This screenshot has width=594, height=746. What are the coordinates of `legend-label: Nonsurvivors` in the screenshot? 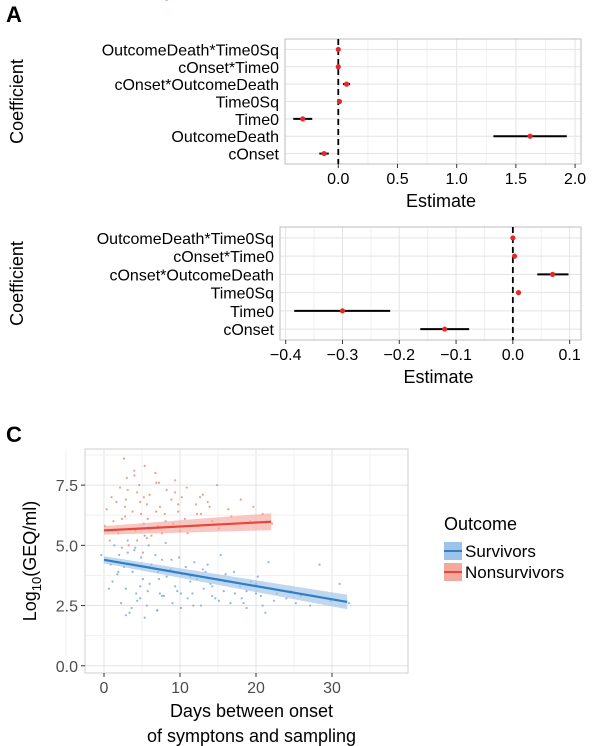 It's located at (514, 572).